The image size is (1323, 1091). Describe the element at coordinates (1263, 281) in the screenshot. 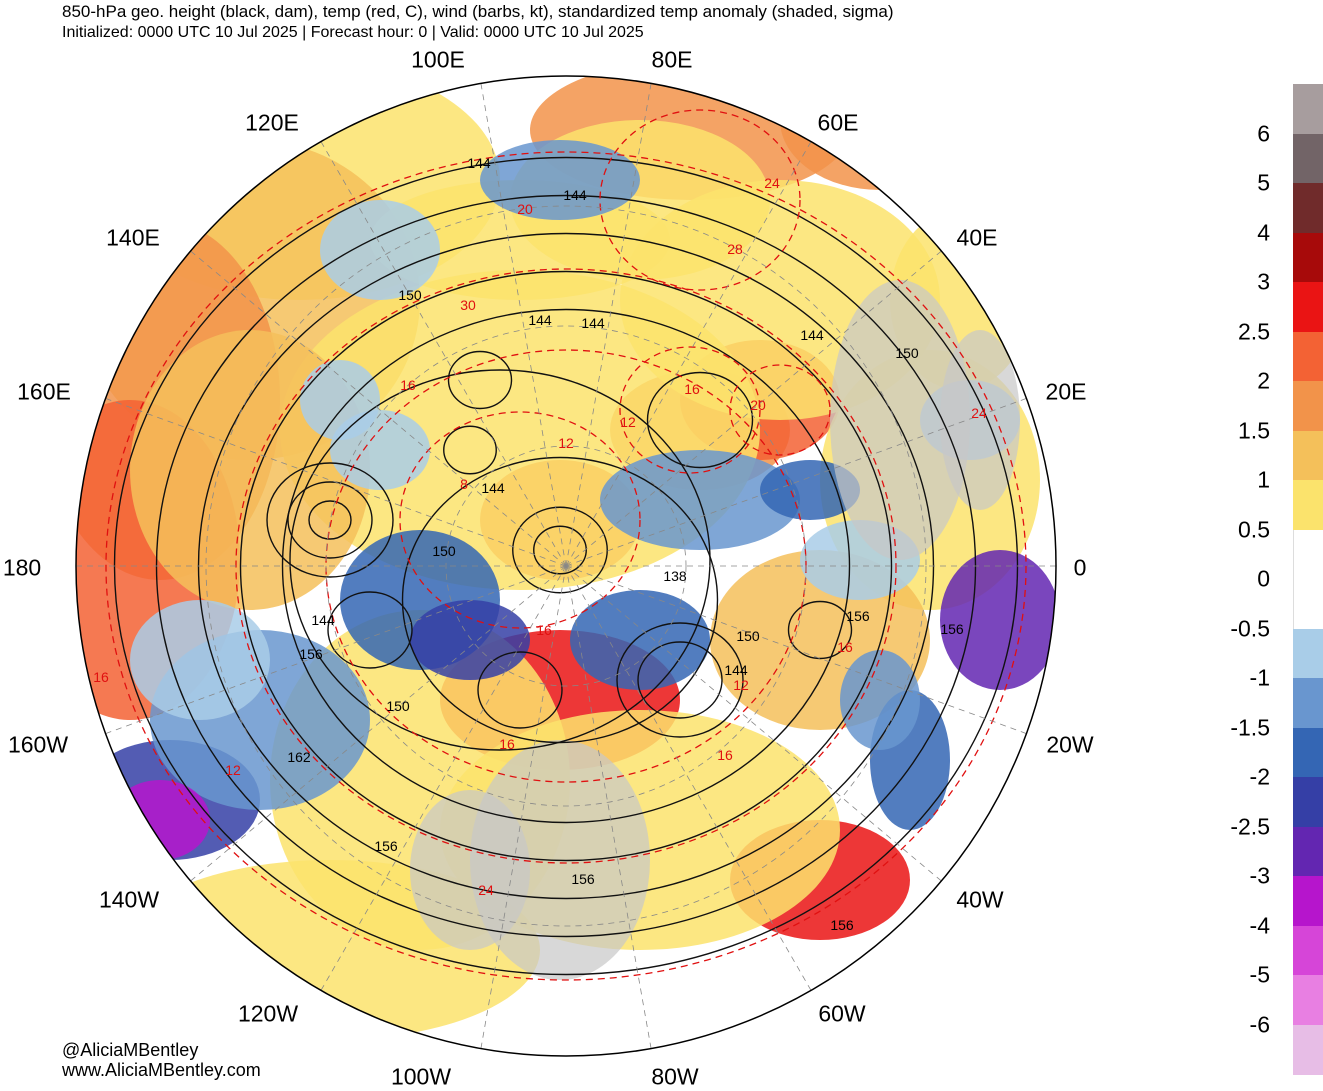

I see `colorbar-label: 3` at that location.